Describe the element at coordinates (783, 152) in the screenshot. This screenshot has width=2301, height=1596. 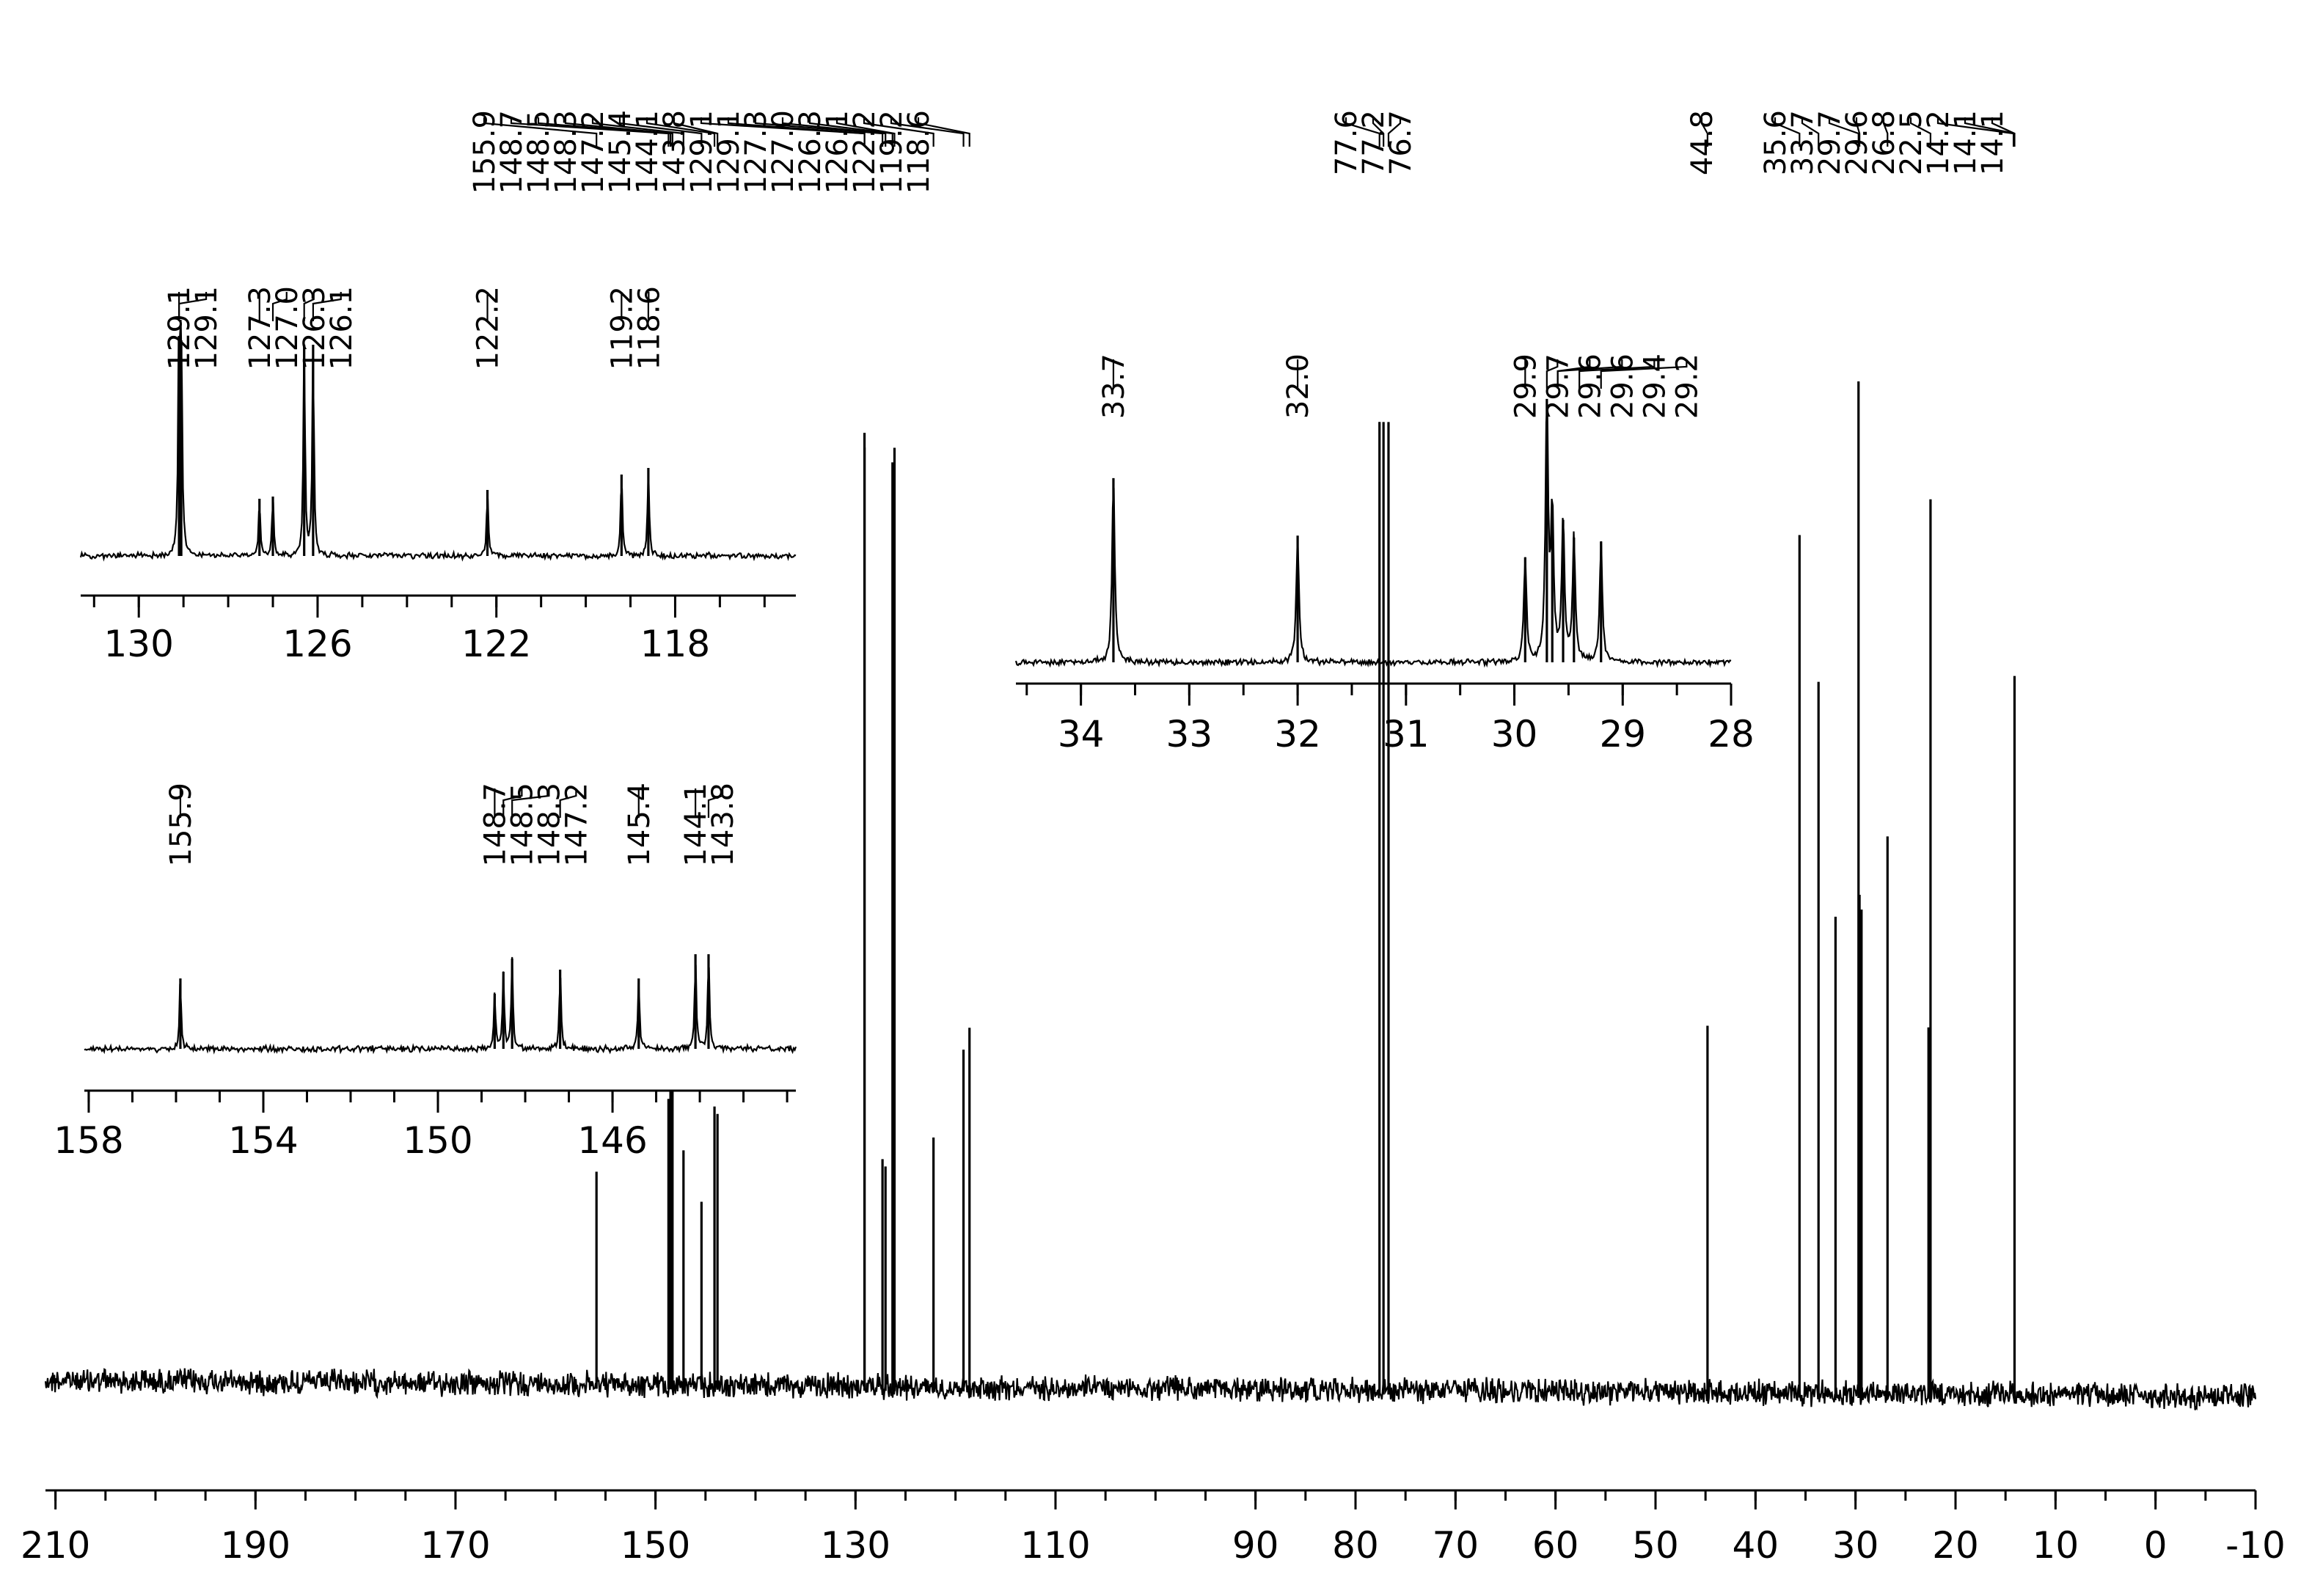
I see `main-peak-label: 127.0` at that location.